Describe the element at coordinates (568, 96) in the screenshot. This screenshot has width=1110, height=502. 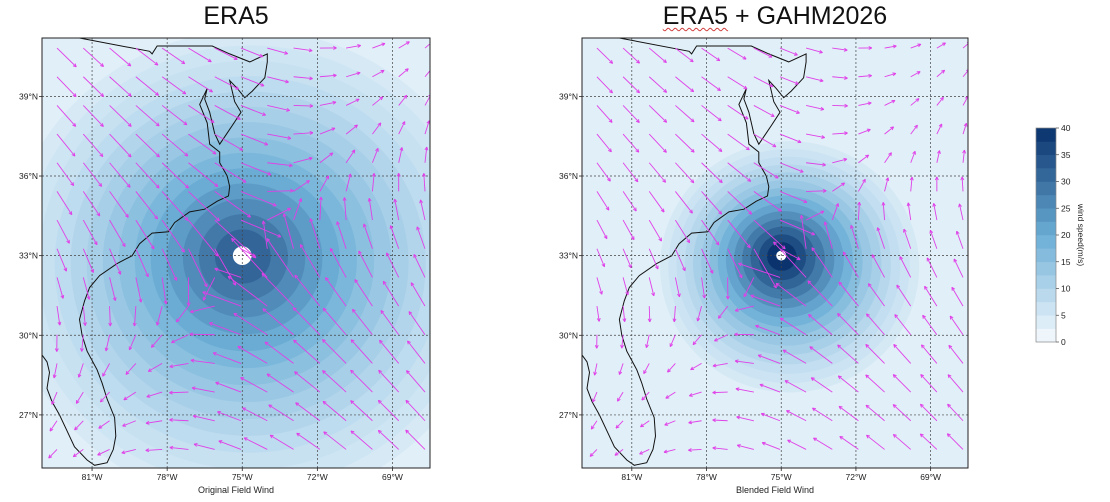
I see `lat-tick-label: 39°N` at that location.